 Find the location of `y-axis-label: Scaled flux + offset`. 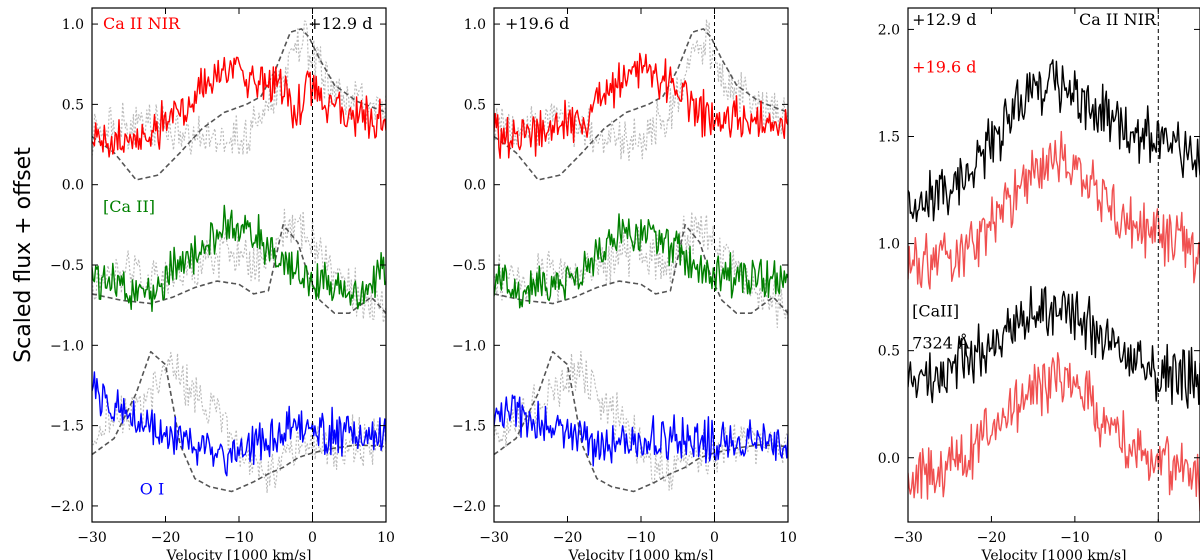

y-axis-label: Scaled flux + offset is located at coordinates (23, 255).